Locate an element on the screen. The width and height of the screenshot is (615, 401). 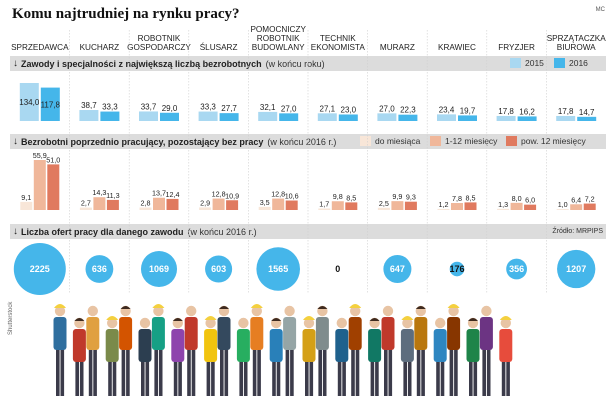
legend-1-12: 1-12 miesięcy is located at coordinates (463, 141).